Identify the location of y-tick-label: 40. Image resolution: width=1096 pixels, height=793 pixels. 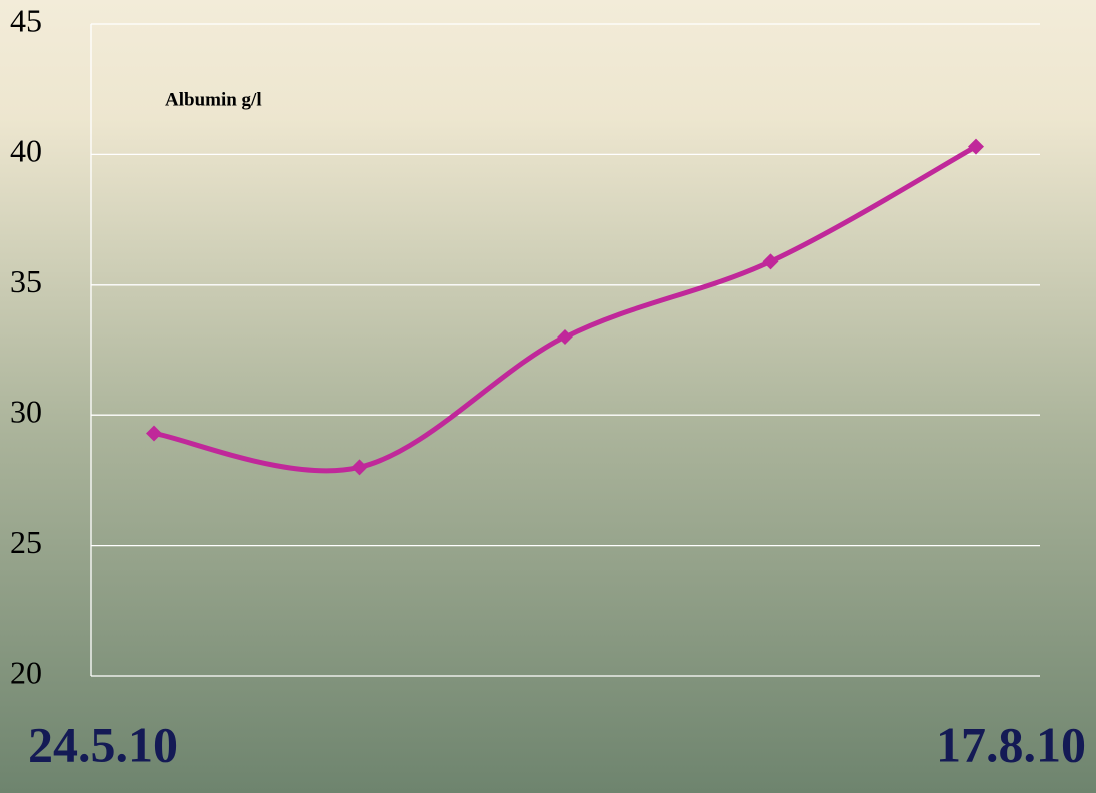
(26, 151).